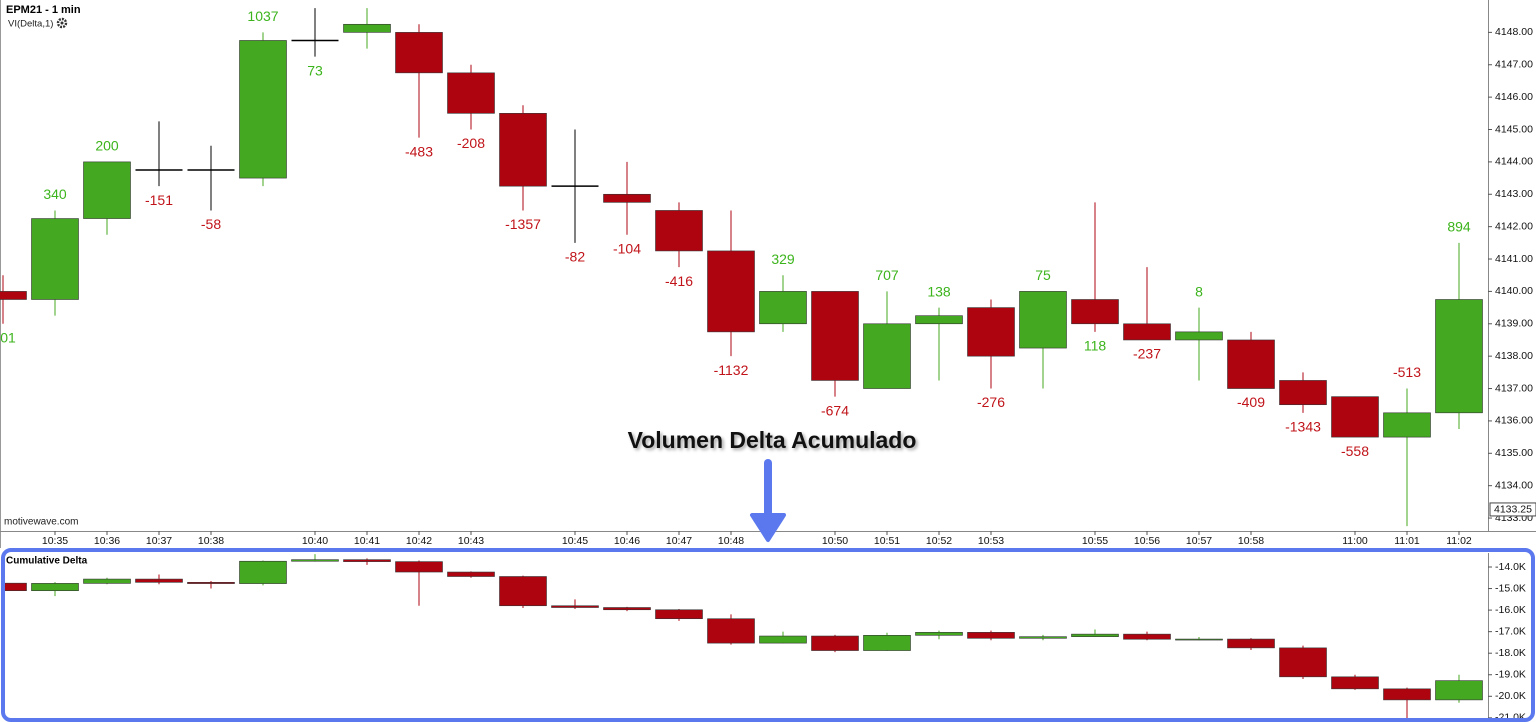 Image resolution: width=1536 pixels, height=722 pixels. Describe the element at coordinates (107, 541) in the screenshot. I see `x-tick-label: 10:36` at that location.